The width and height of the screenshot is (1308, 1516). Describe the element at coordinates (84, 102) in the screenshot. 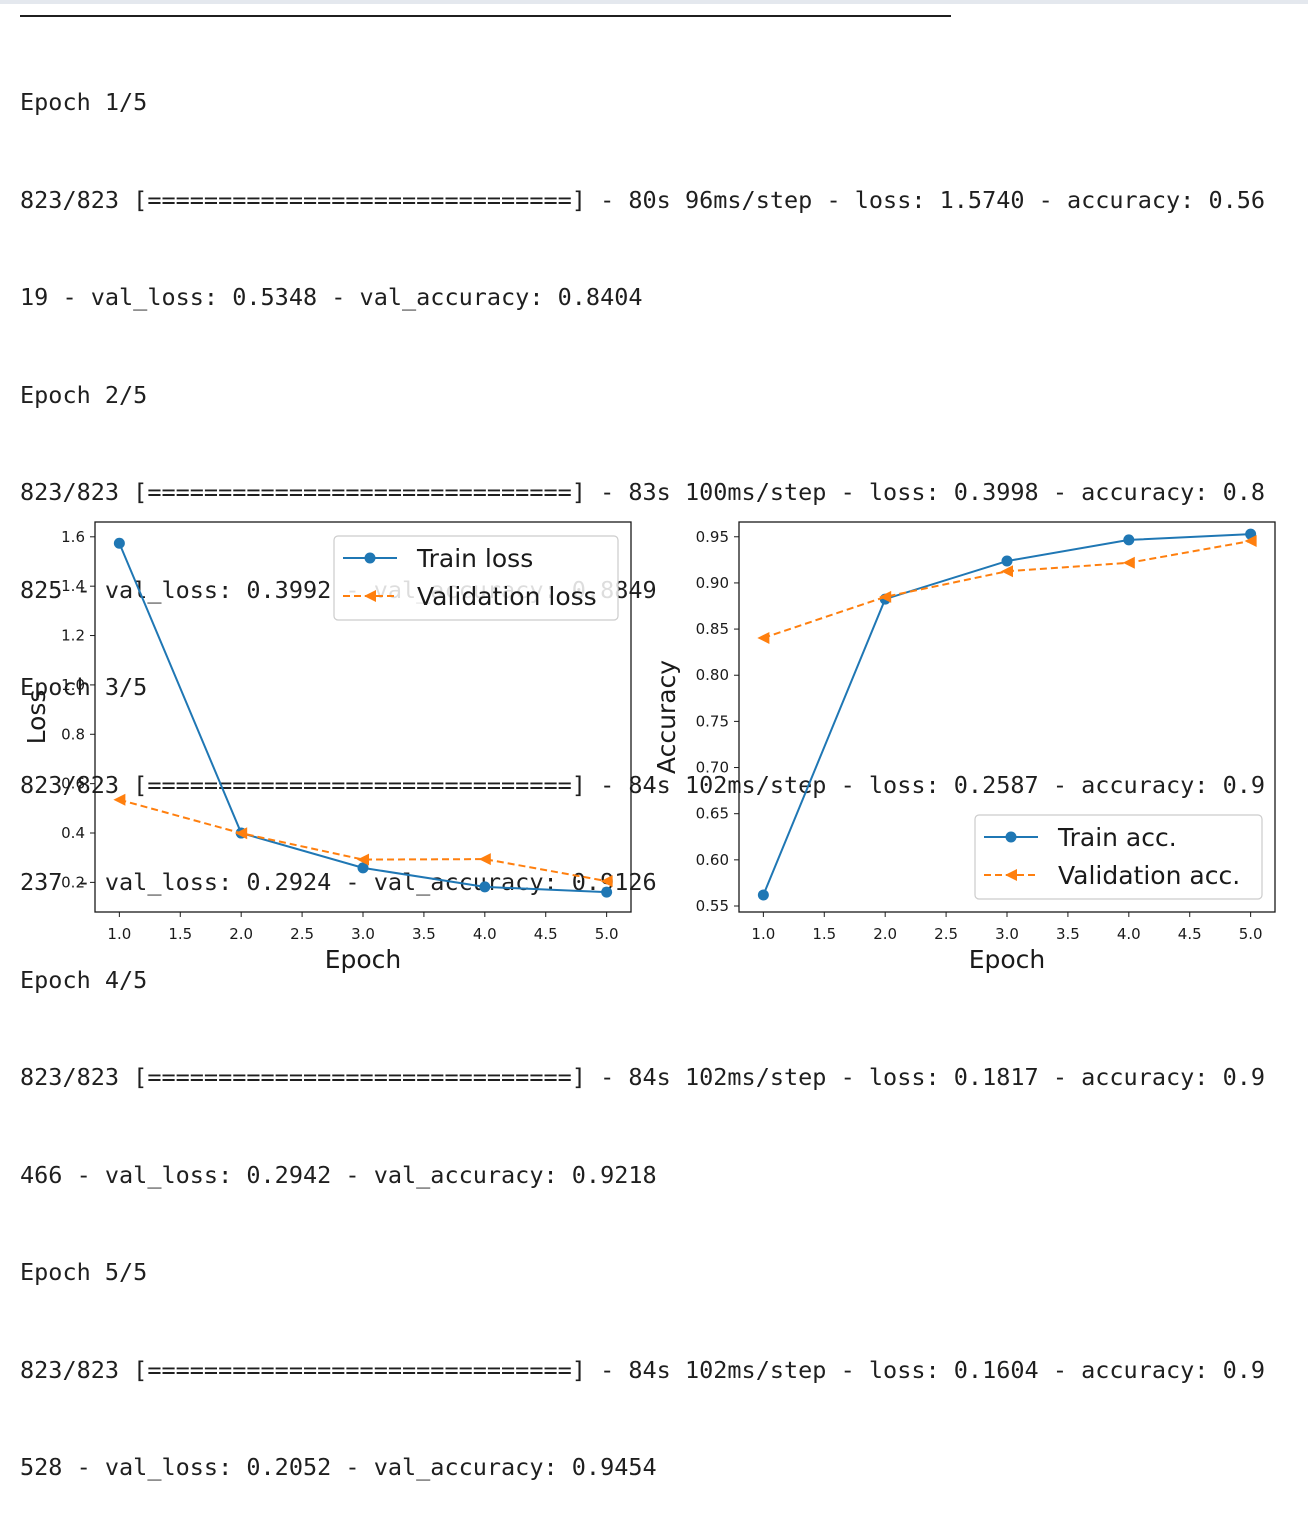

I see `log-line: Epoch 1/5` at that location.